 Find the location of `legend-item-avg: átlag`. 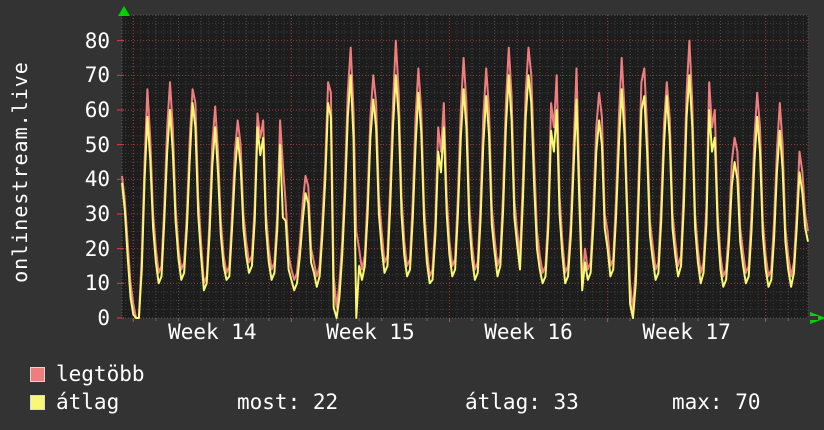

legend-item-avg: átlag is located at coordinates (74, 402).